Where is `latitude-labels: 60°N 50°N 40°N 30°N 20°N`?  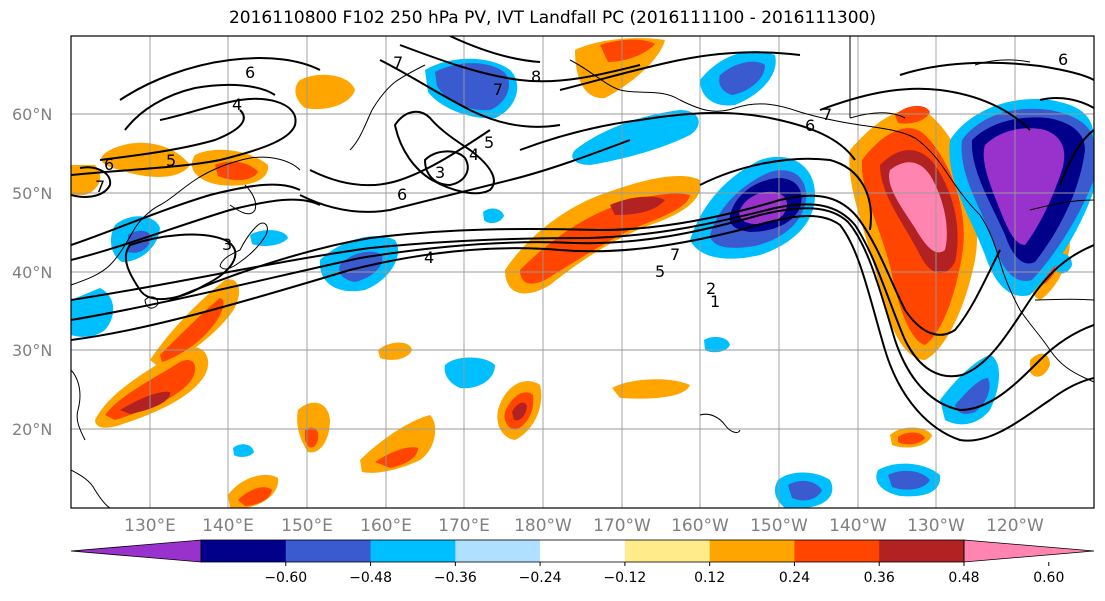
latitude-labels: 60°N 50°N 40°N 30°N 20°N is located at coordinates (32, 272).